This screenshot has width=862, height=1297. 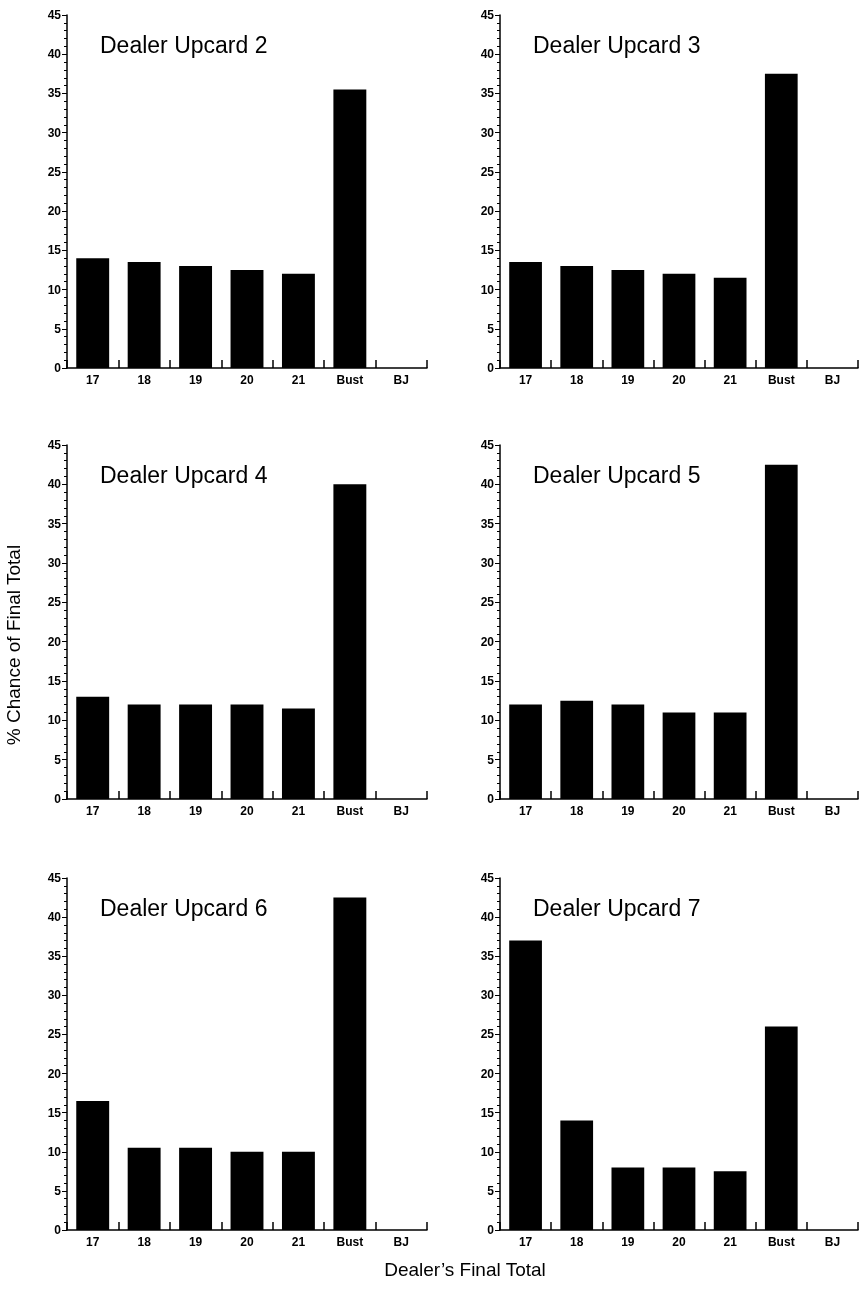 I want to click on text: Dealer Upcard 5, so click(x=617, y=474).